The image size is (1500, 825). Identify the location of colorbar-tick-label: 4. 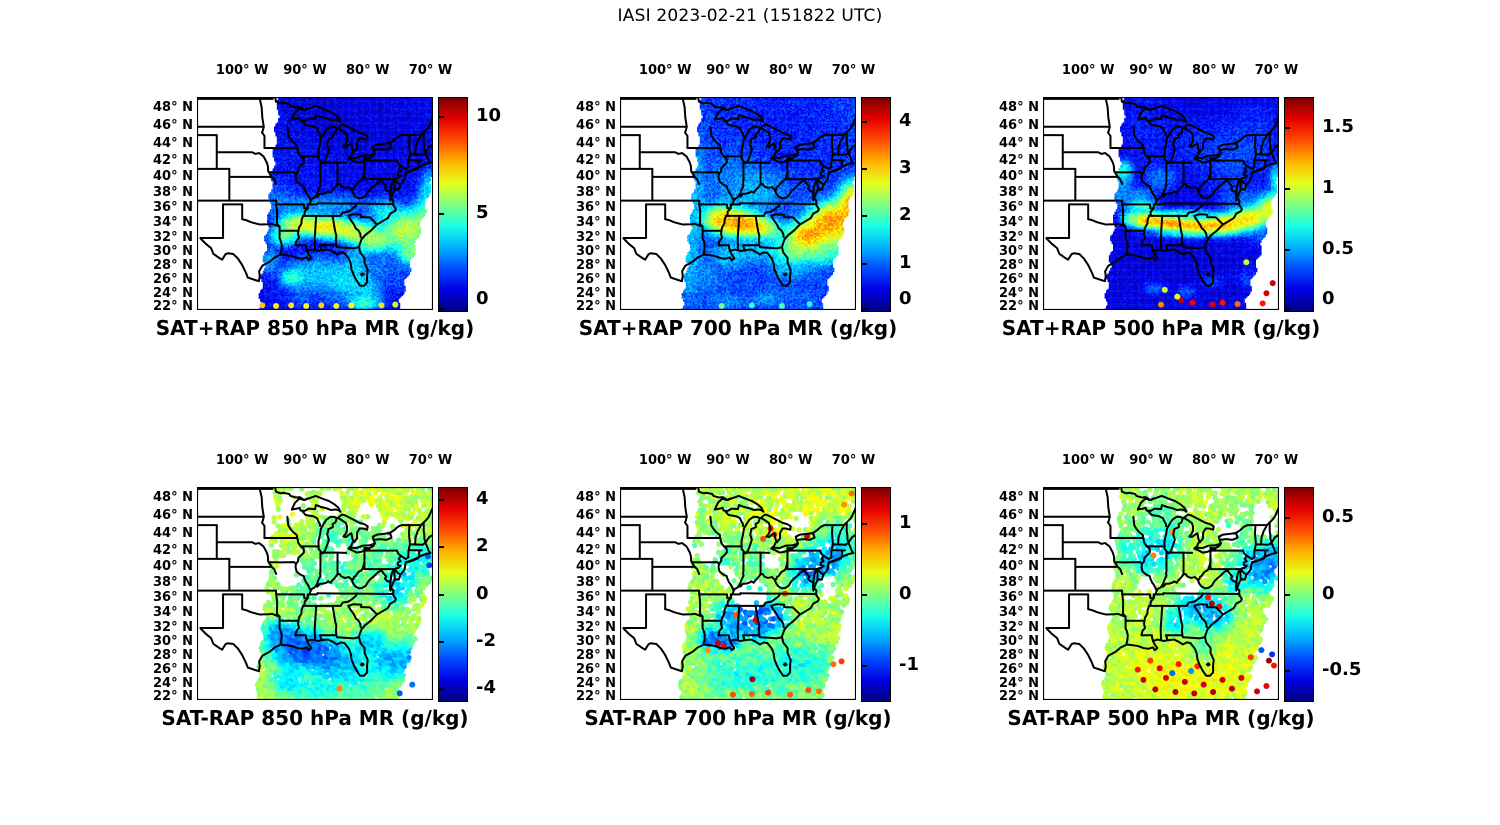
(482, 498).